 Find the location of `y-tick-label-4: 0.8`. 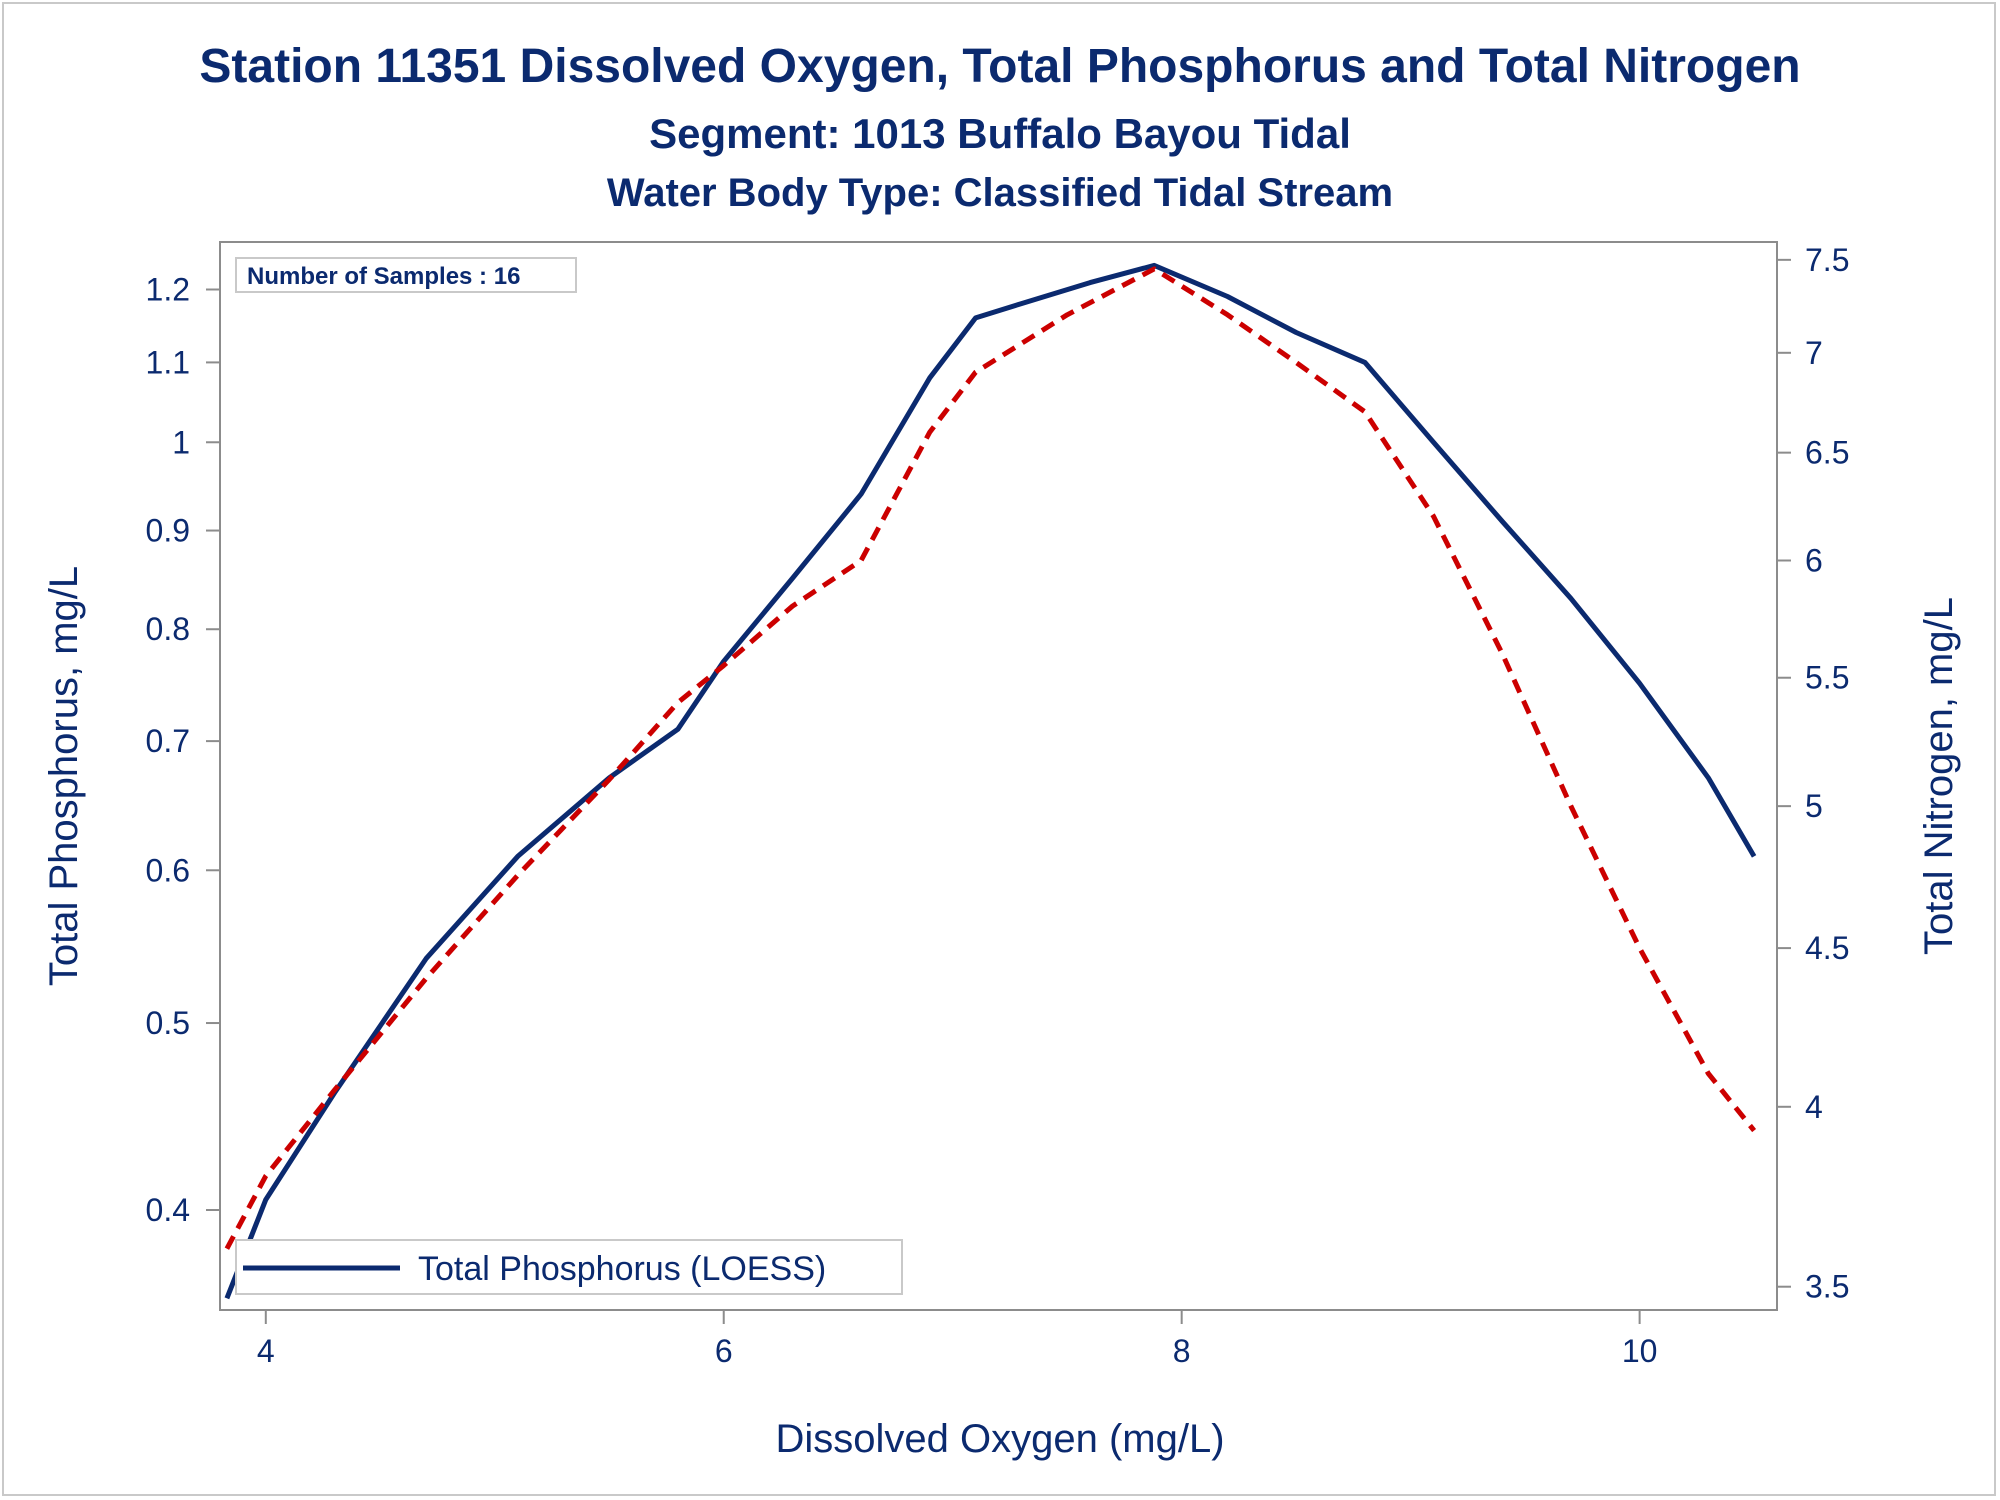

y-tick-label-4: 0.8 is located at coordinates (168, 629).